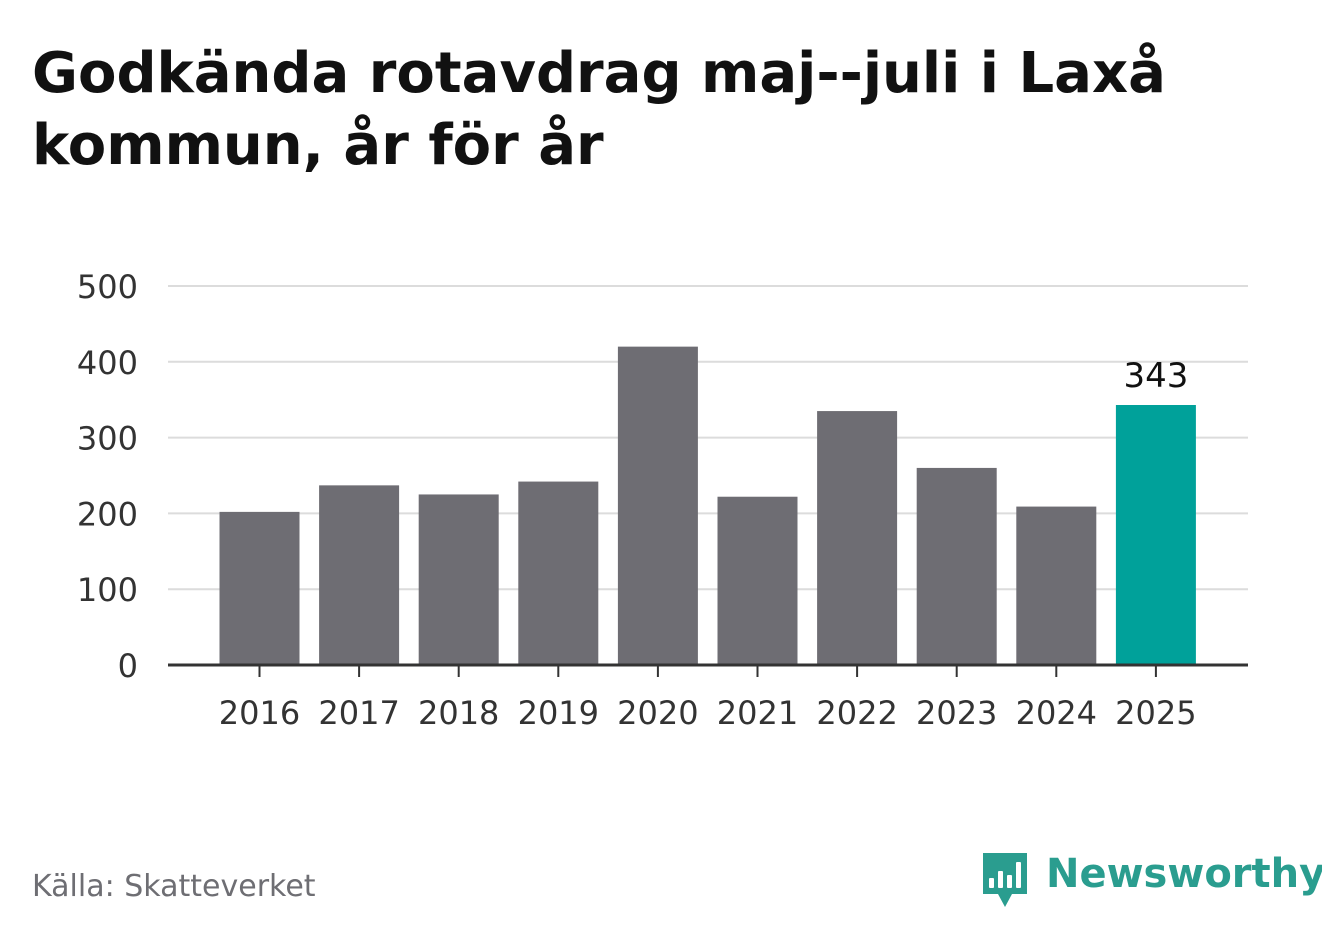 The width and height of the screenshot is (1322, 939). I want to click on data-labels: 343, so click(1155, 376).